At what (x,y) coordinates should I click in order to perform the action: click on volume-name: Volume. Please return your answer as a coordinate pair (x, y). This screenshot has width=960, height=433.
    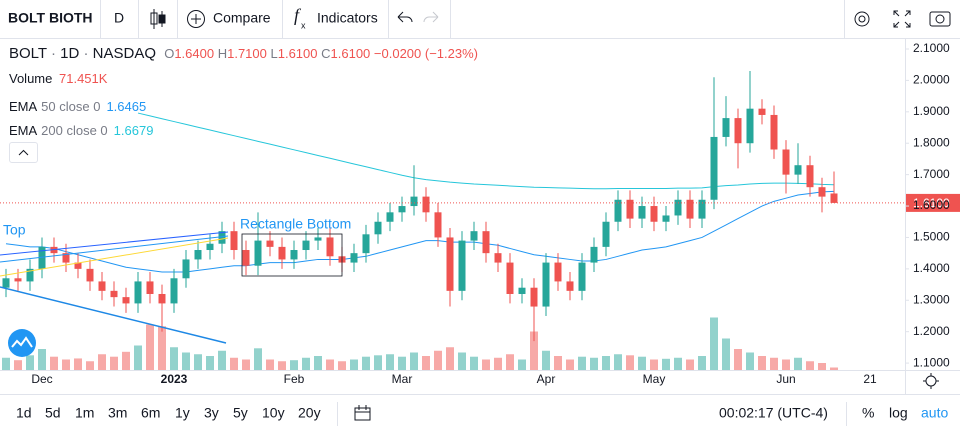
    Looking at the image, I should click on (31, 78).